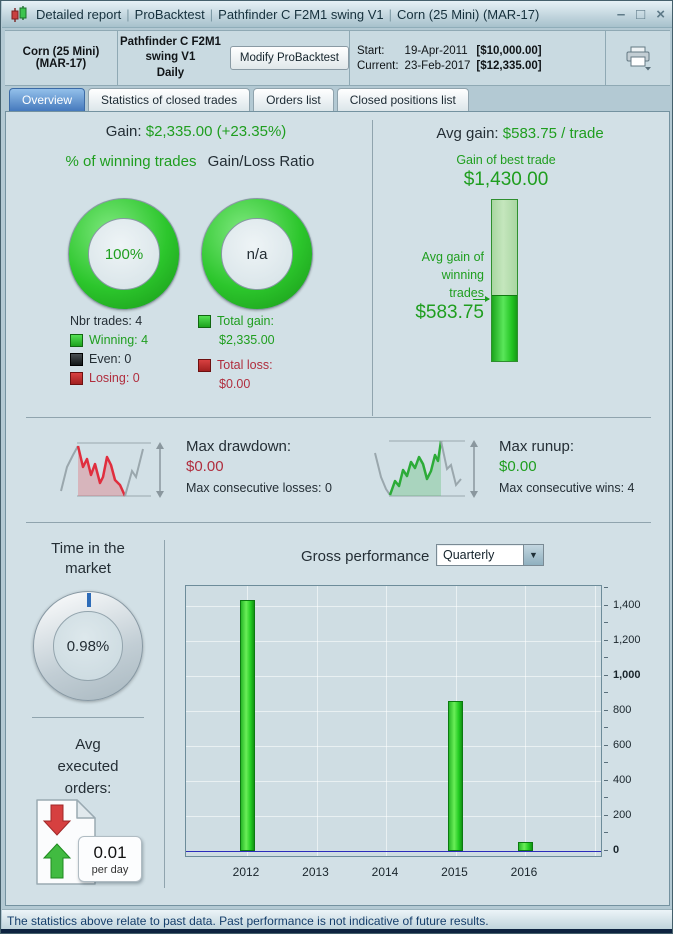  Describe the element at coordinates (169, 99) in the screenshot. I see `tab-statistics: Statistics of closed trades` at that location.